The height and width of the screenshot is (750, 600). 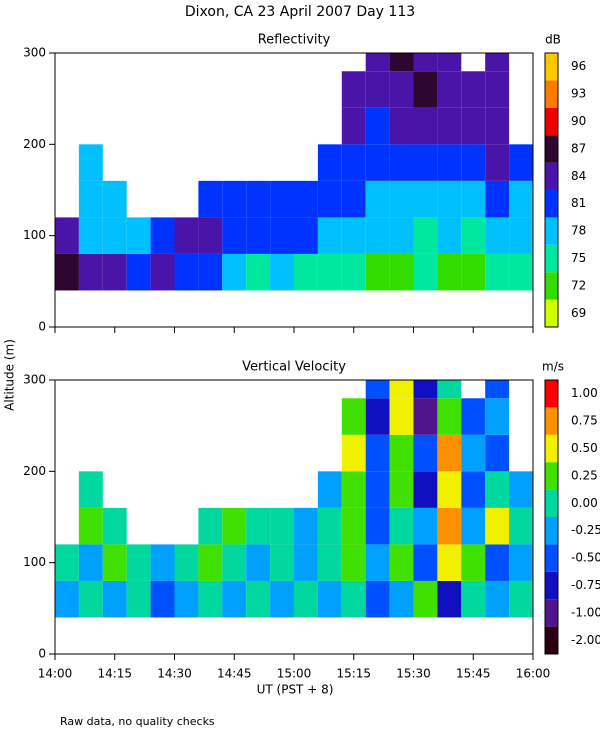 What do you see at coordinates (584, 503) in the screenshot?
I see `colorbar-tick-label: 0.00` at bounding box center [584, 503].